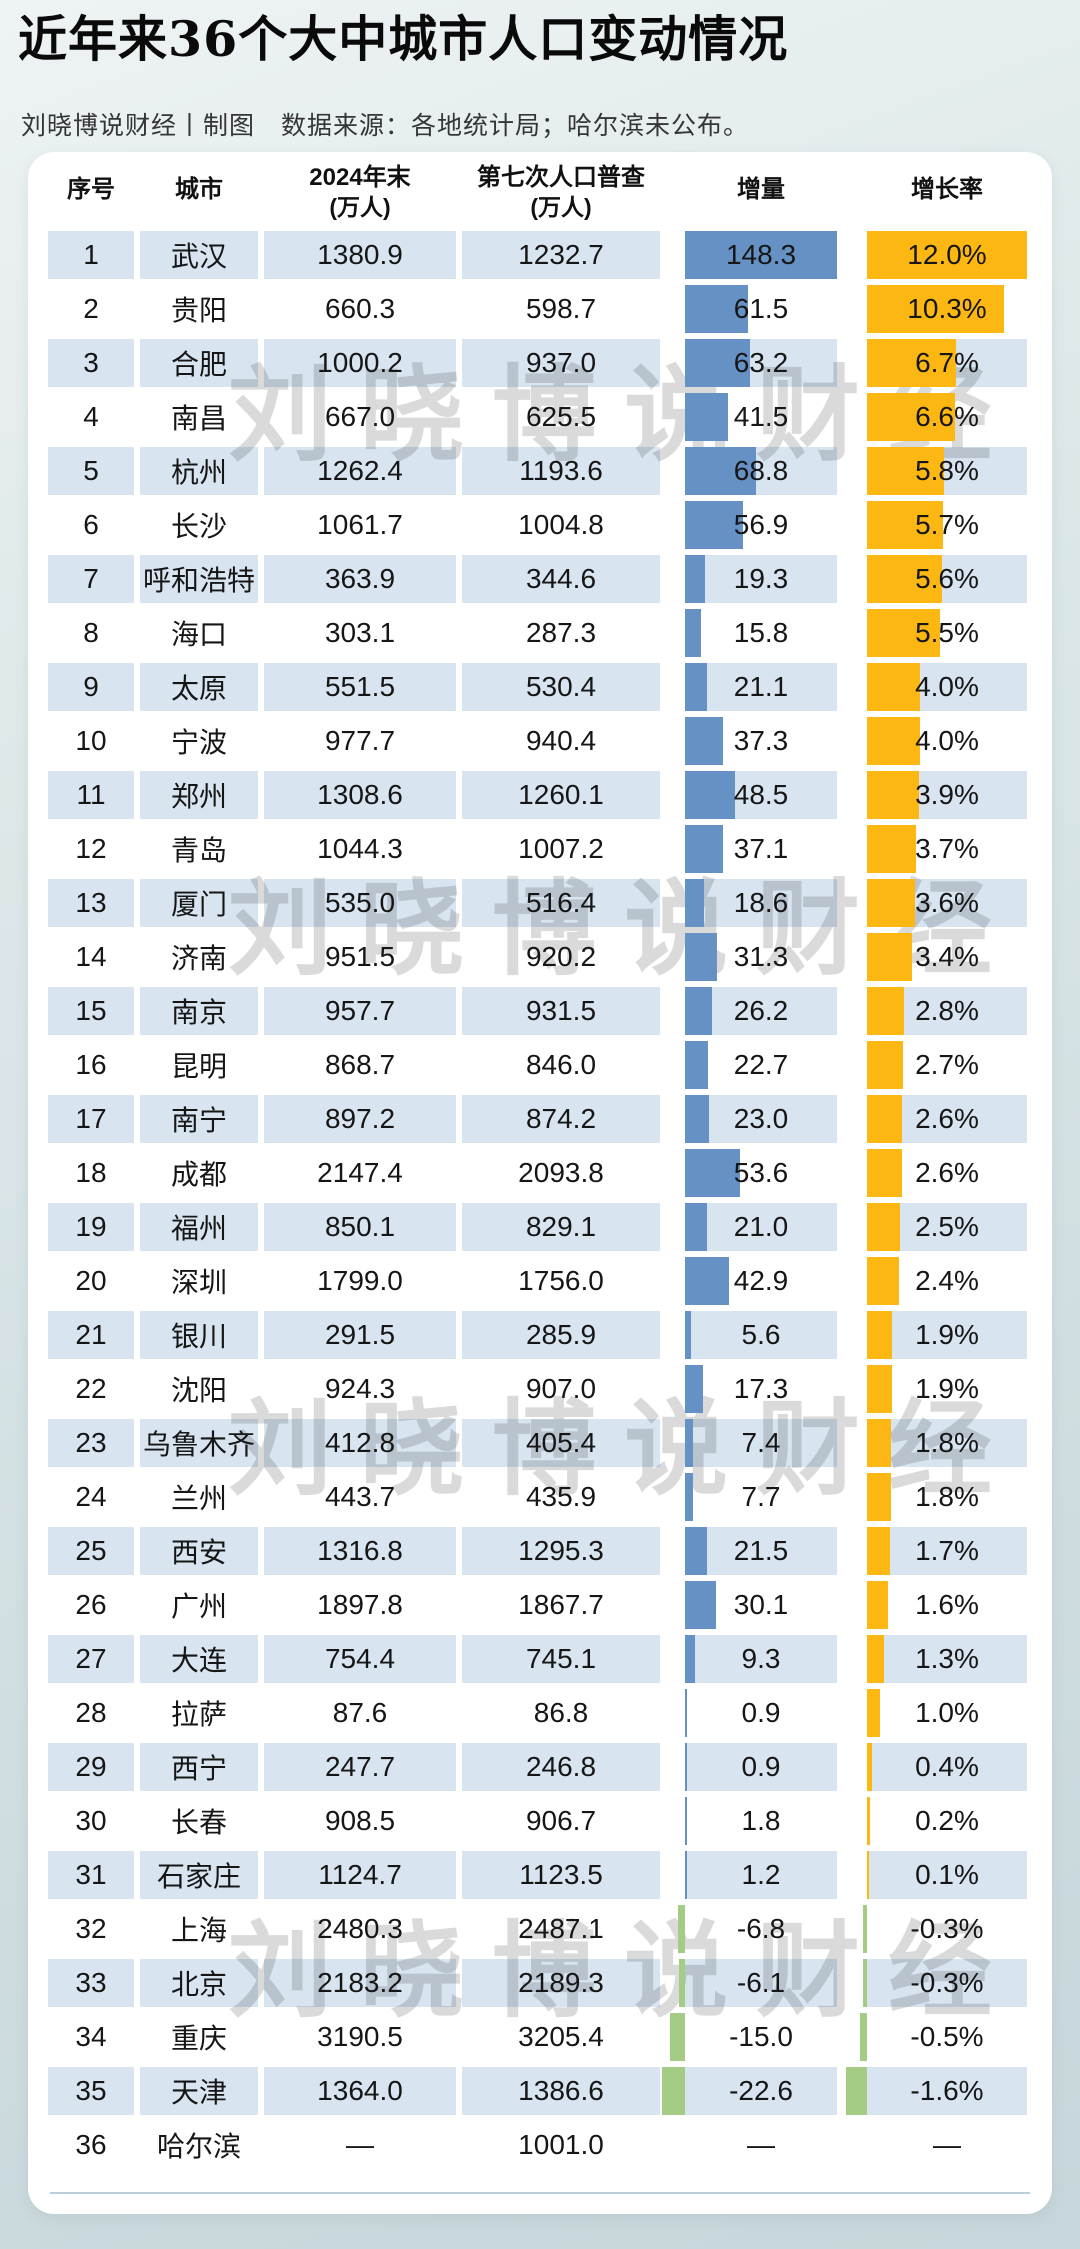 This screenshot has width=1080, height=2249. What do you see at coordinates (561, 1065) in the screenshot?
I see `census-cell: 846.0` at bounding box center [561, 1065].